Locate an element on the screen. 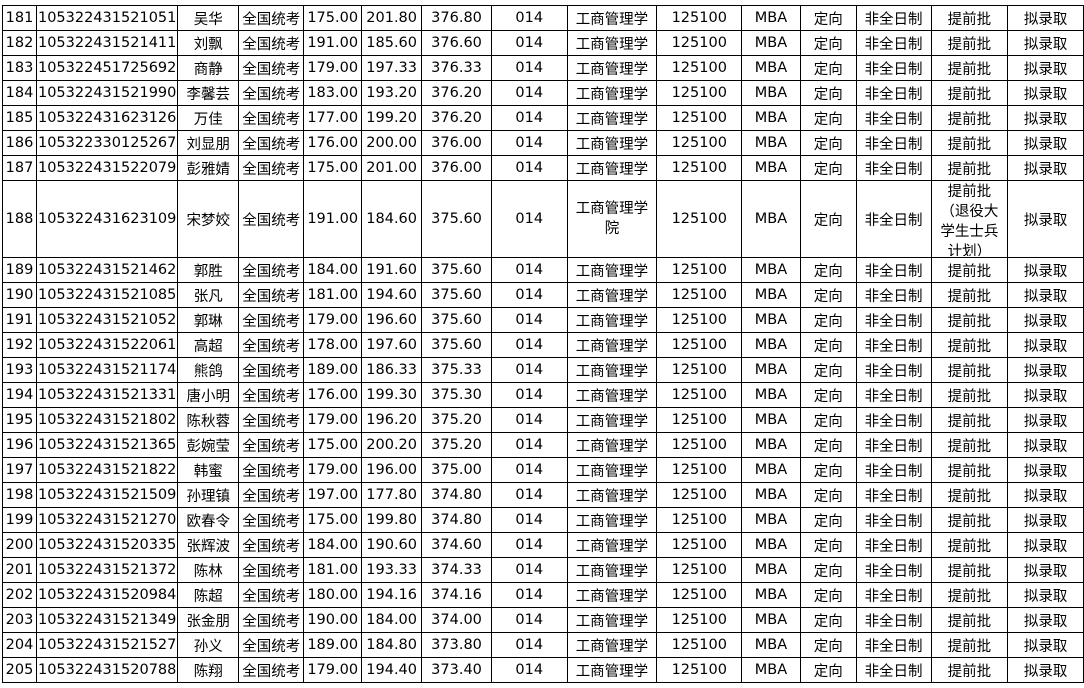  score-b-cell: 184.00 is located at coordinates (392, 620).